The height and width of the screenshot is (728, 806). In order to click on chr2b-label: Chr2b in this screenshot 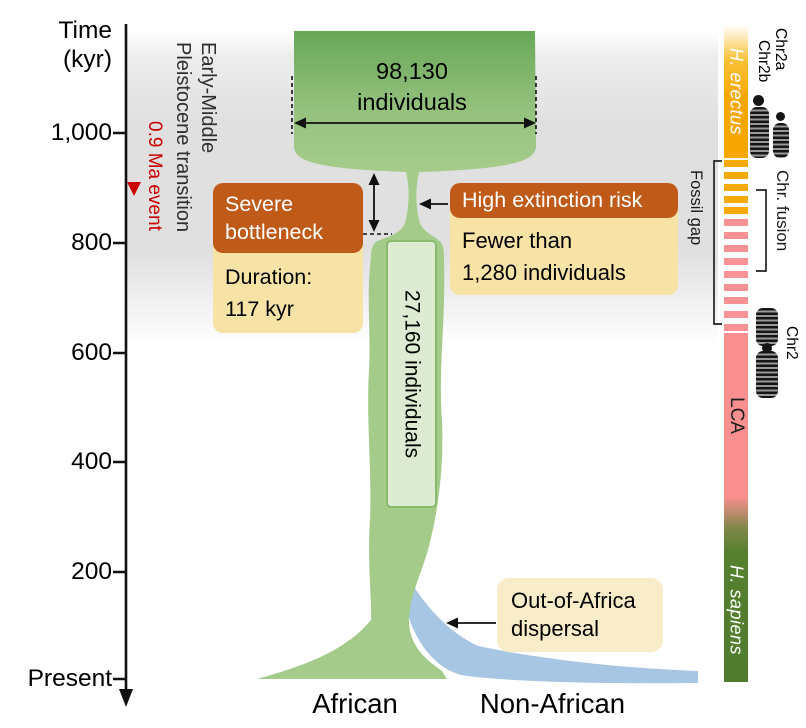, I will do `click(763, 61)`.